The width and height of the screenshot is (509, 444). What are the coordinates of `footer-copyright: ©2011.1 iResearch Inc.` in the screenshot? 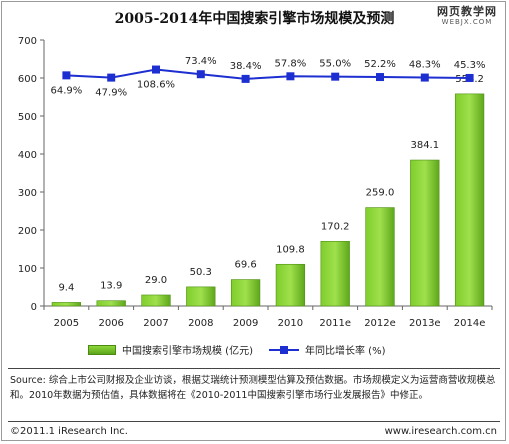 It's located at (69, 431).